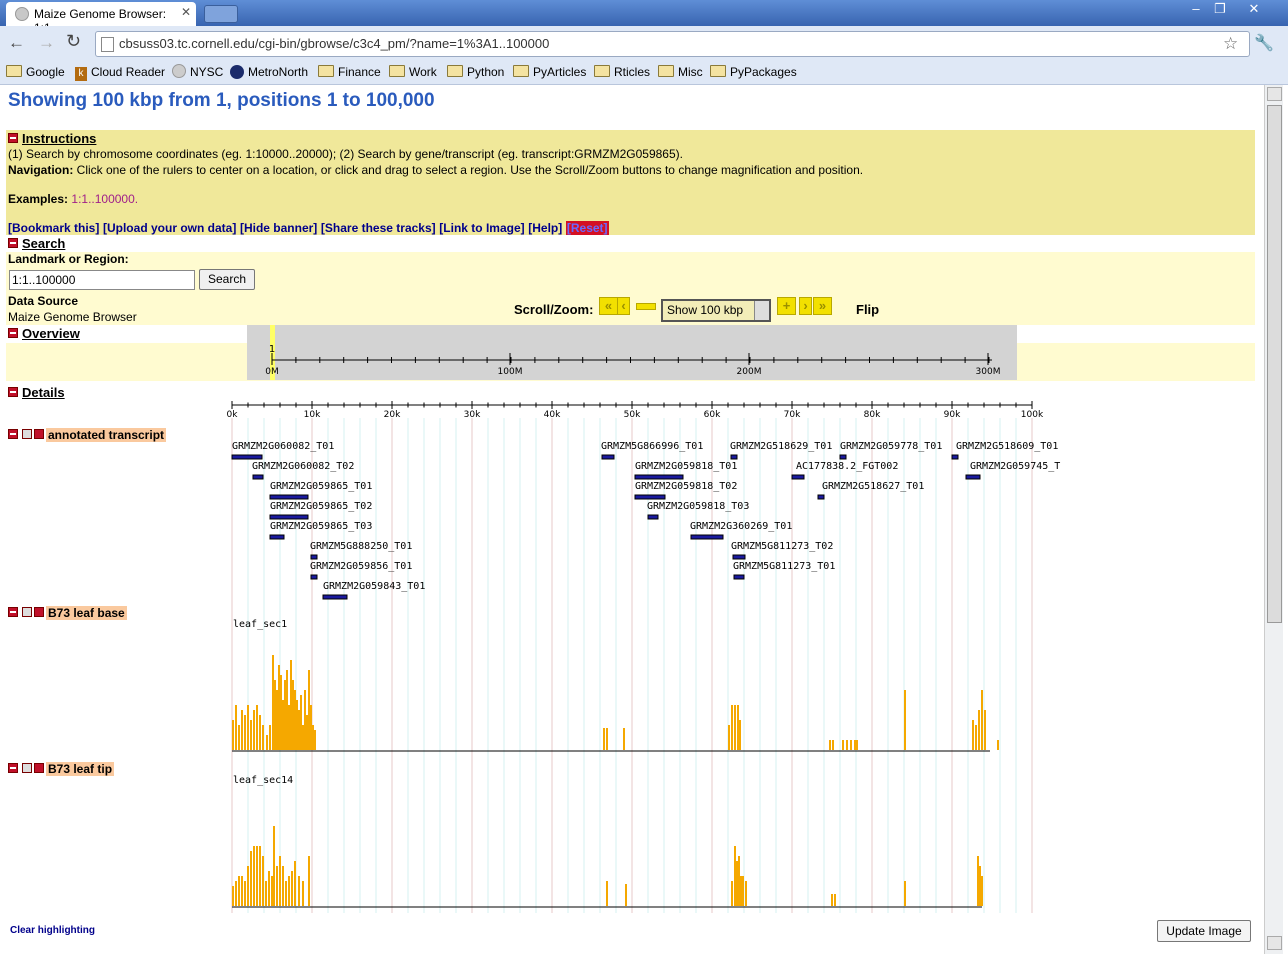  Describe the element at coordinates (608, 306) in the screenshot. I see `scroll-left-far-button: «` at that location.